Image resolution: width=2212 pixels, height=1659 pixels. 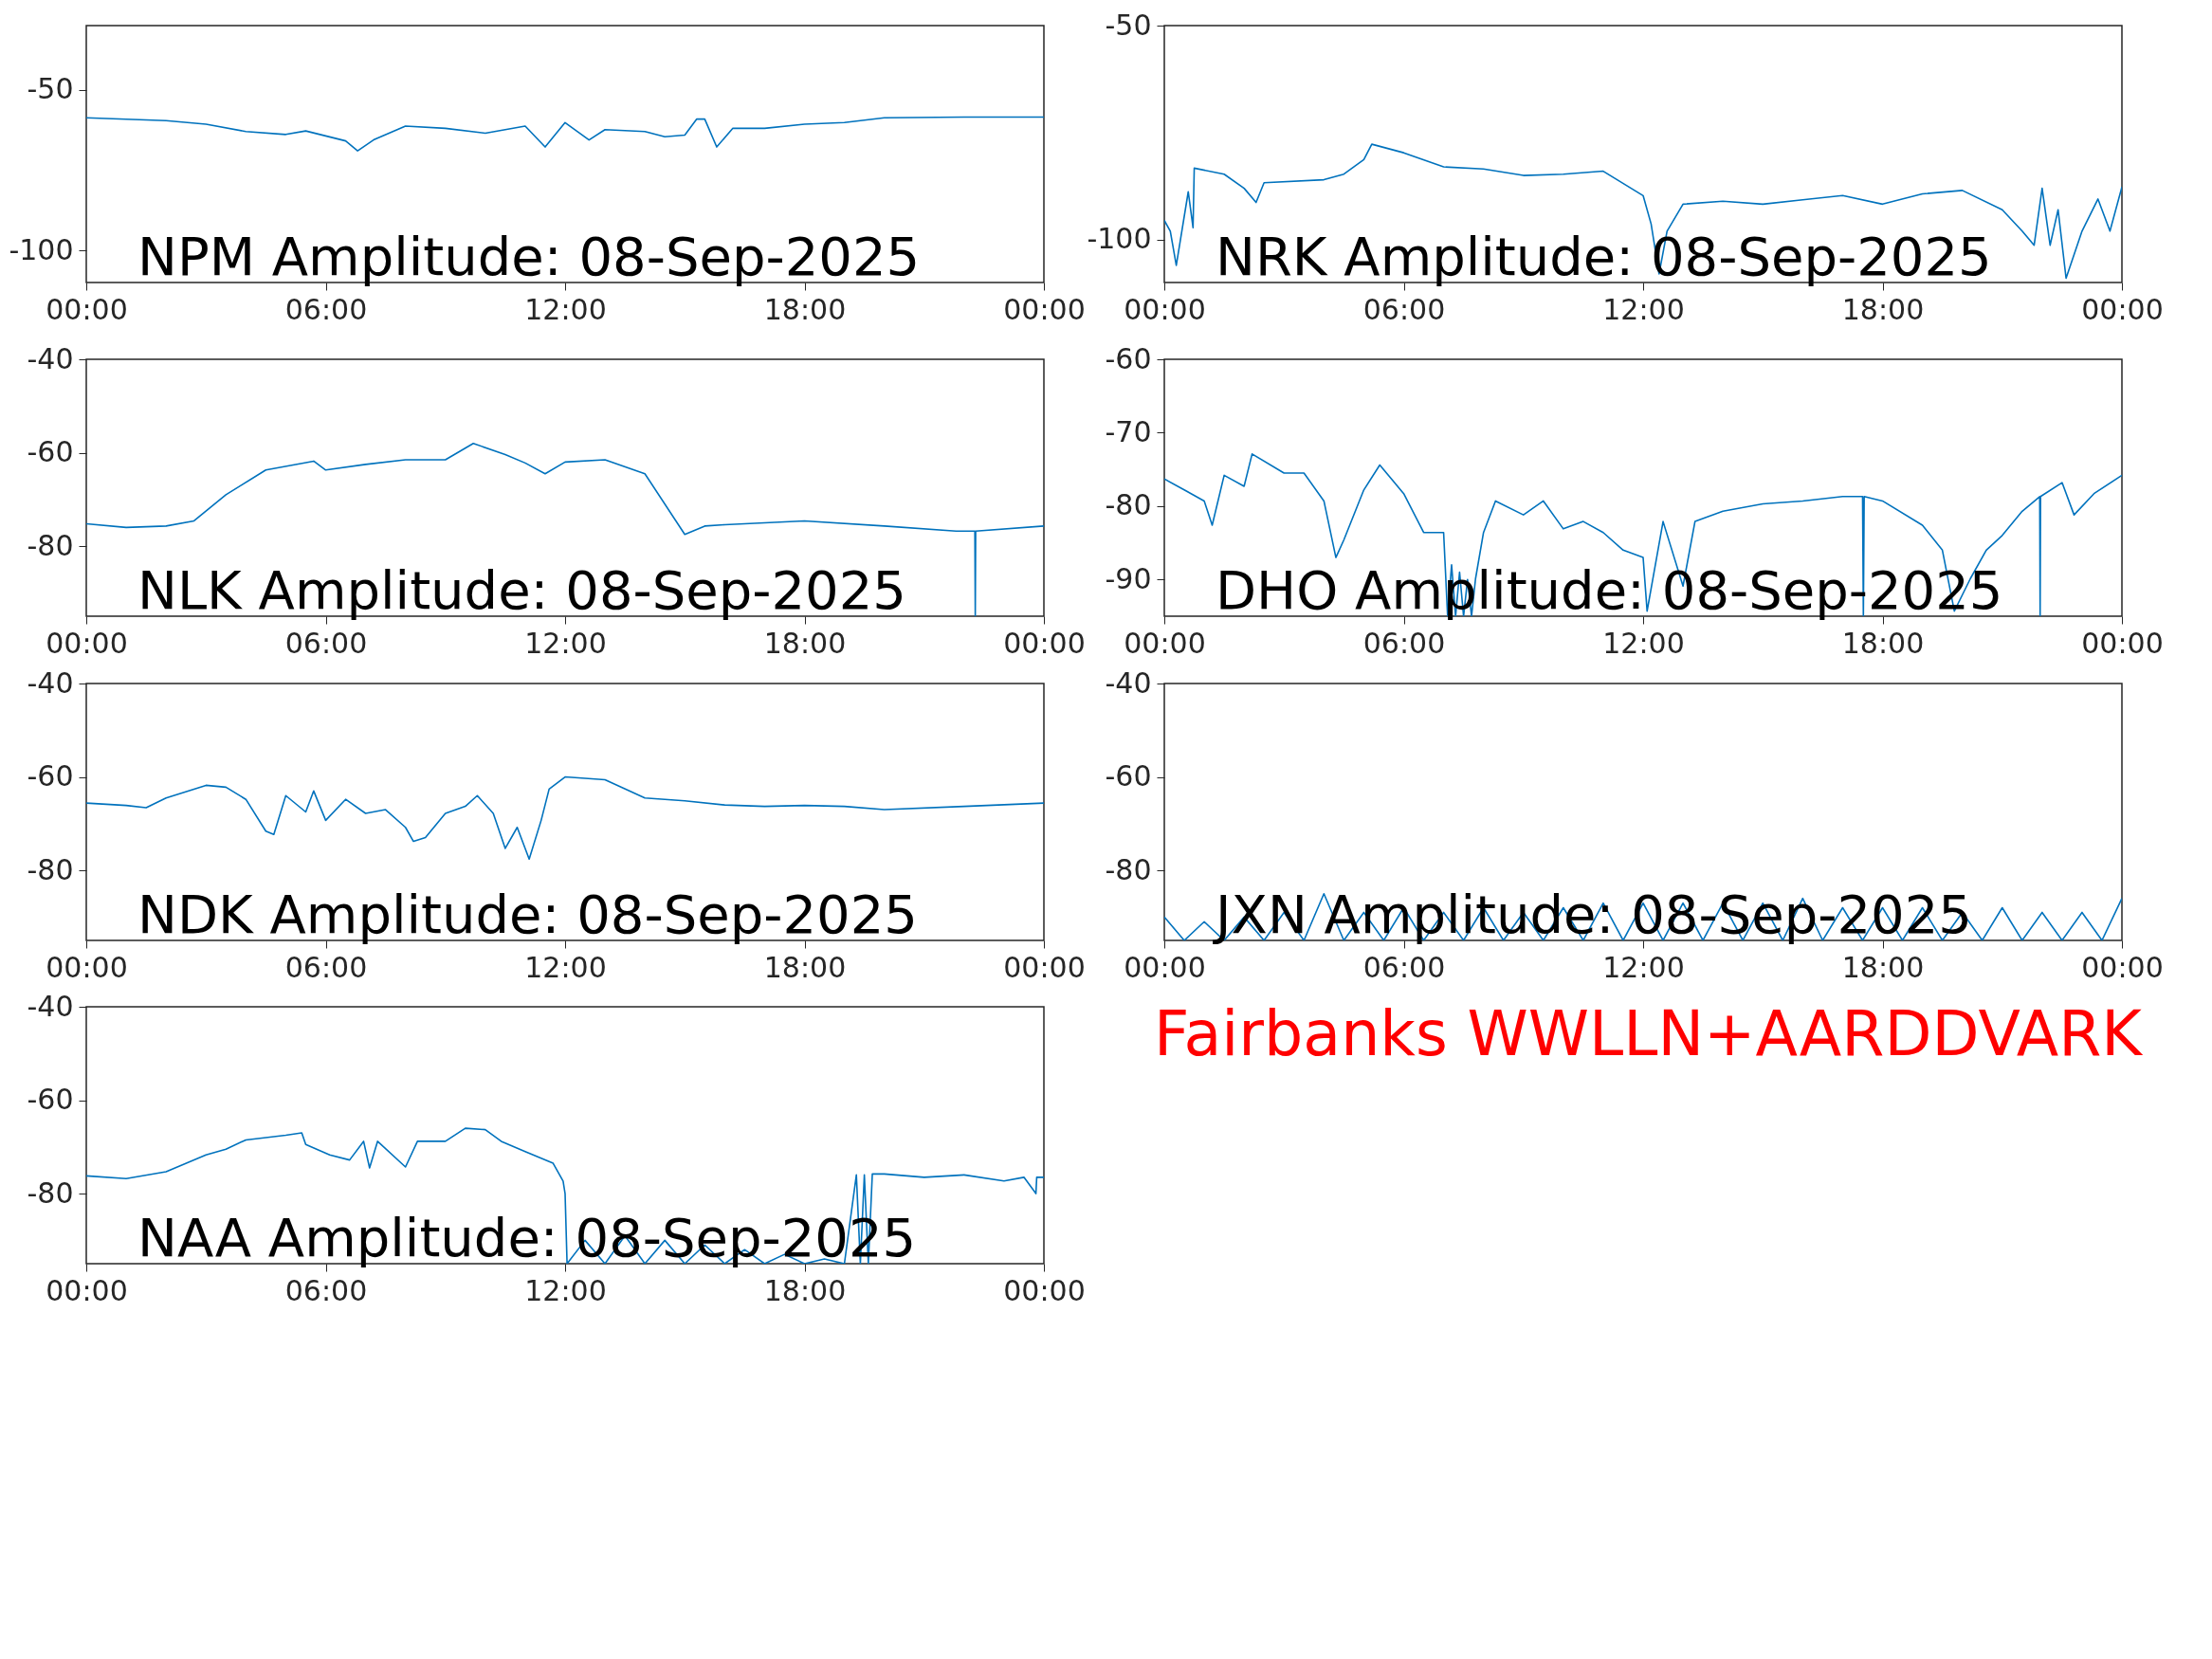 I want to click on y-tick-label: -90, so click(x=1128, y=578).